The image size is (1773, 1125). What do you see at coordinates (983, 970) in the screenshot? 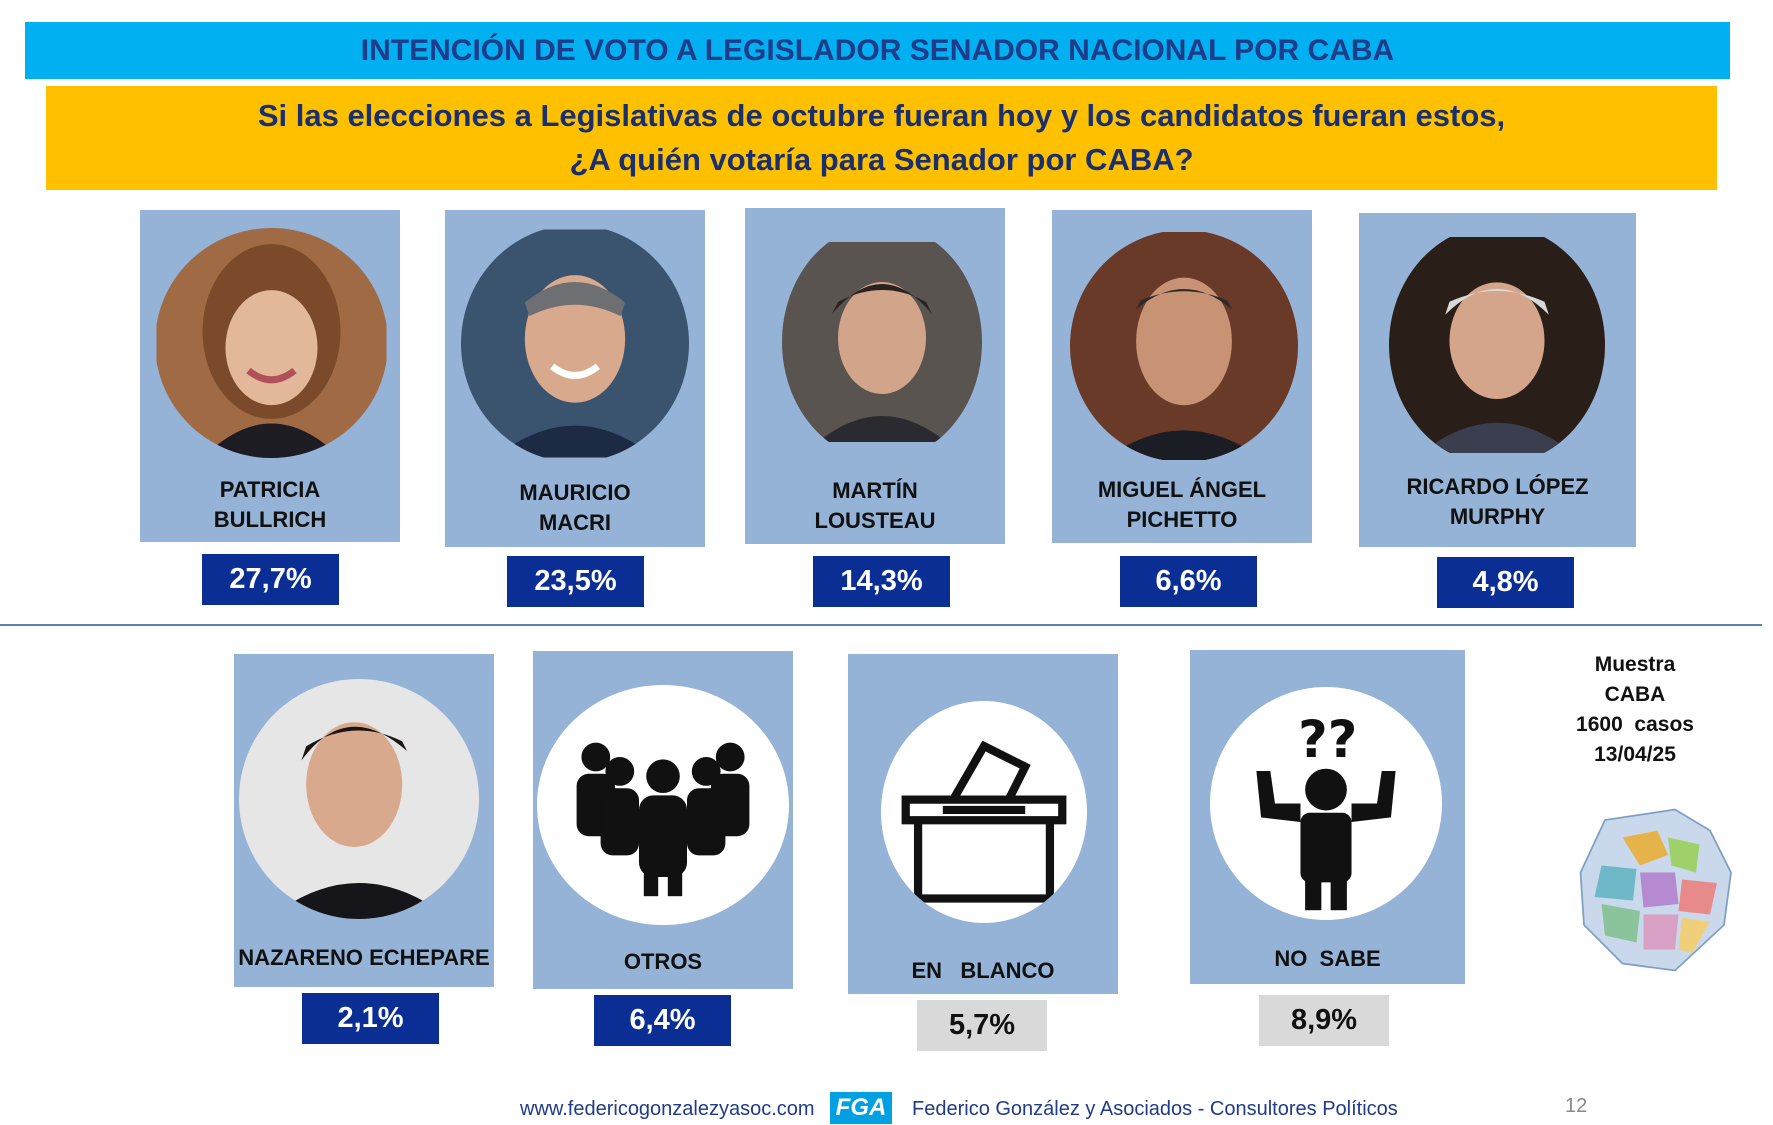
I see `en-blanco-label: EN BLANCO` at bounding box center [983, 970].